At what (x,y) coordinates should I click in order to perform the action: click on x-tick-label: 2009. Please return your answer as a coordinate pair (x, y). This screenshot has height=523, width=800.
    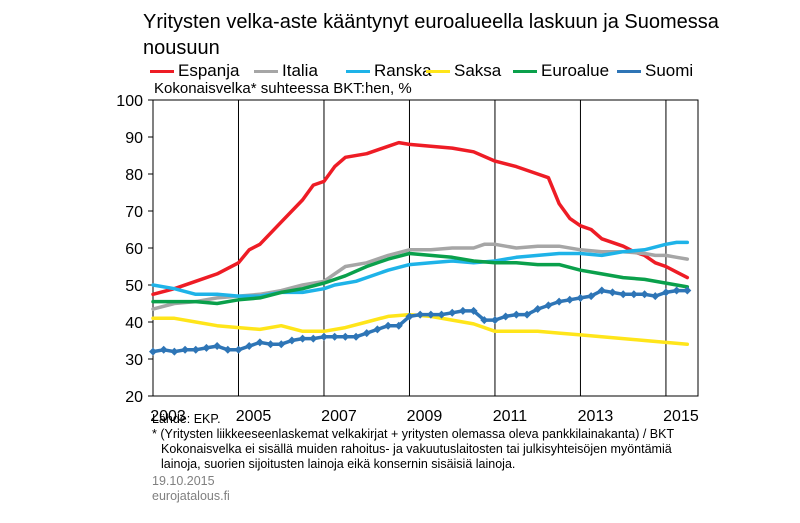
    Looking at the image, I should click on (425, 416).